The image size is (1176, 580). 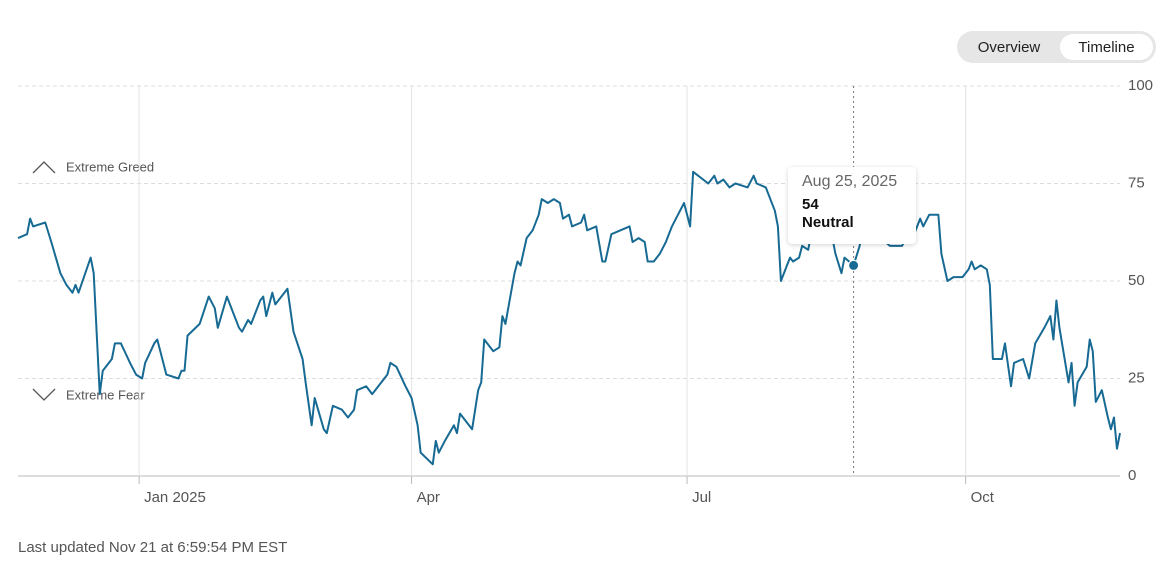 I want to click on last-updated: Last updated Nov 21 at 6:59:54 PM EST, so click(x=153, y=547).